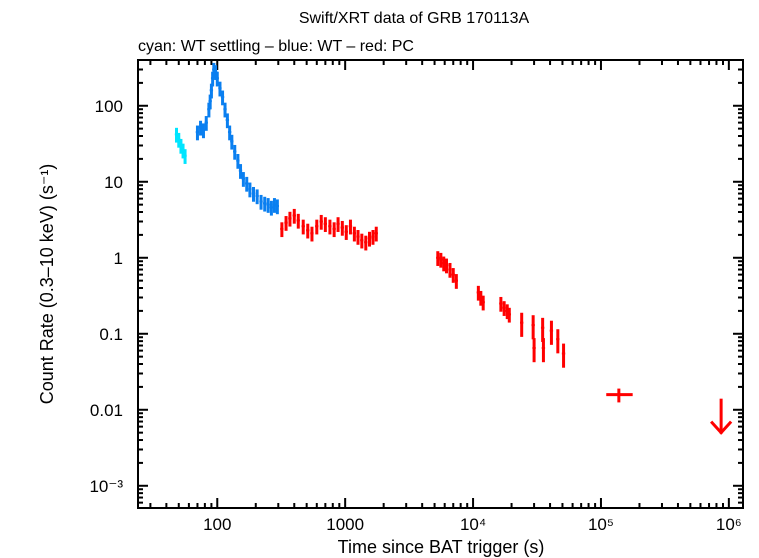 This screenshot has width=759, height=558. Describe the element at coordinates (473, 524) in the screenshot. I see `x-tick-label: 10⁴` at that location.